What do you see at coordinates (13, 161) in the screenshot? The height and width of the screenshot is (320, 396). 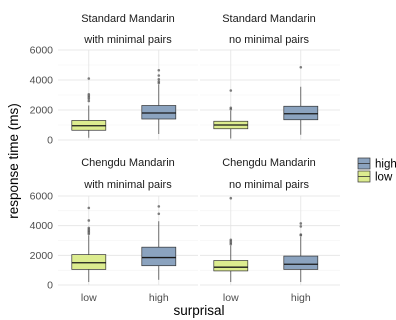 I see `y-axis-title: response time (ms)` at bounding box center [13, 161].